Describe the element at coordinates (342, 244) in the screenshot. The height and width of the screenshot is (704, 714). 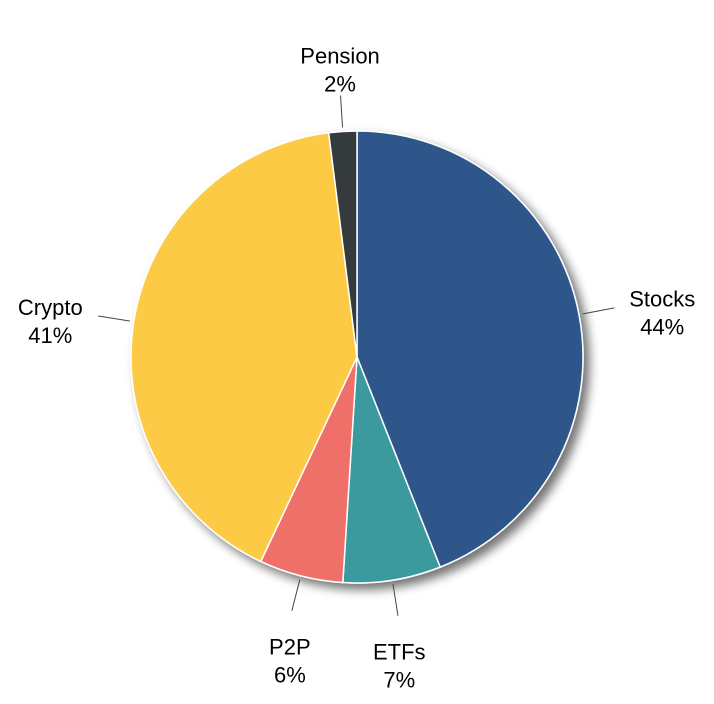
I see `pie-slice-pension` at that location.